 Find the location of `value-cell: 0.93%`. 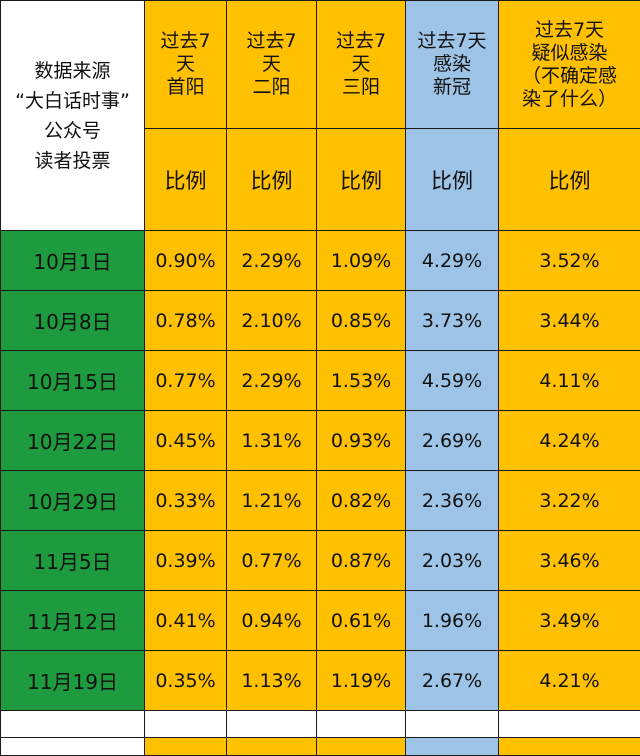

value-cell: 0.93% is located at coordinates (361, 441).